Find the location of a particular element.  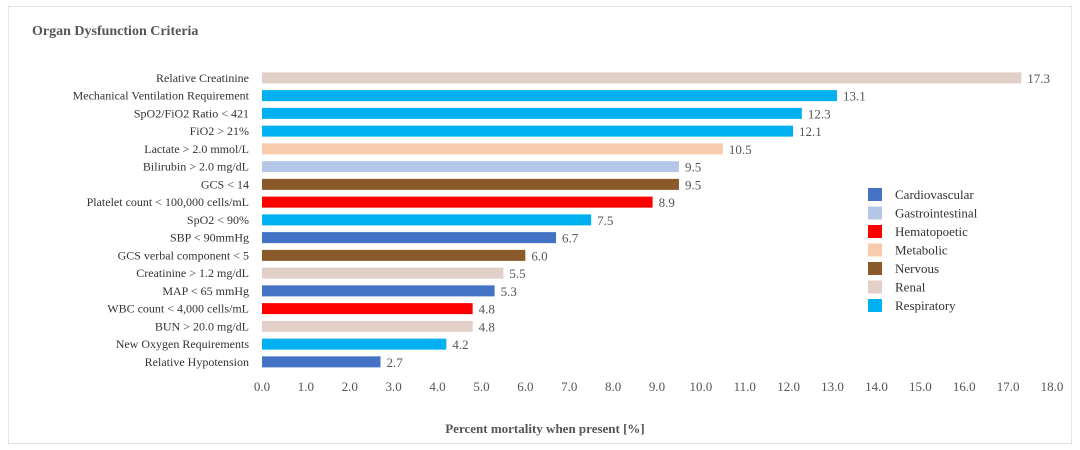

bar-group: Creatinine > 1.2 mg/dL 5.5 is located at coordinates (330, 273).